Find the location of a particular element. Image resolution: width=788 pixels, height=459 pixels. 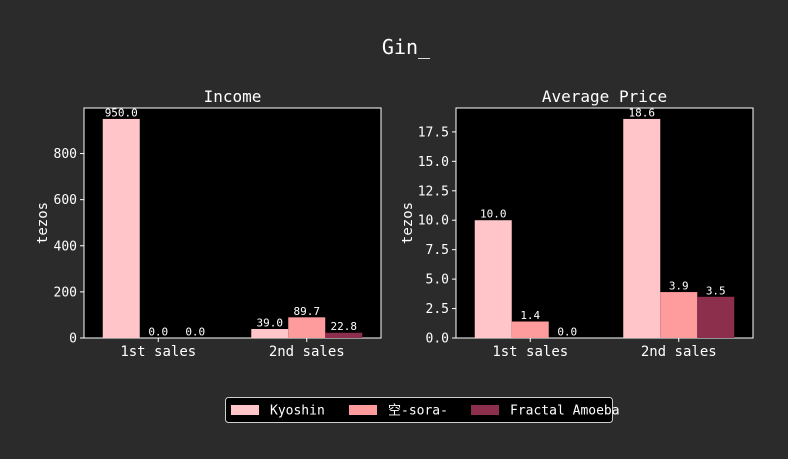

y-tick-label: 200 is located at coordinates (65, 292).